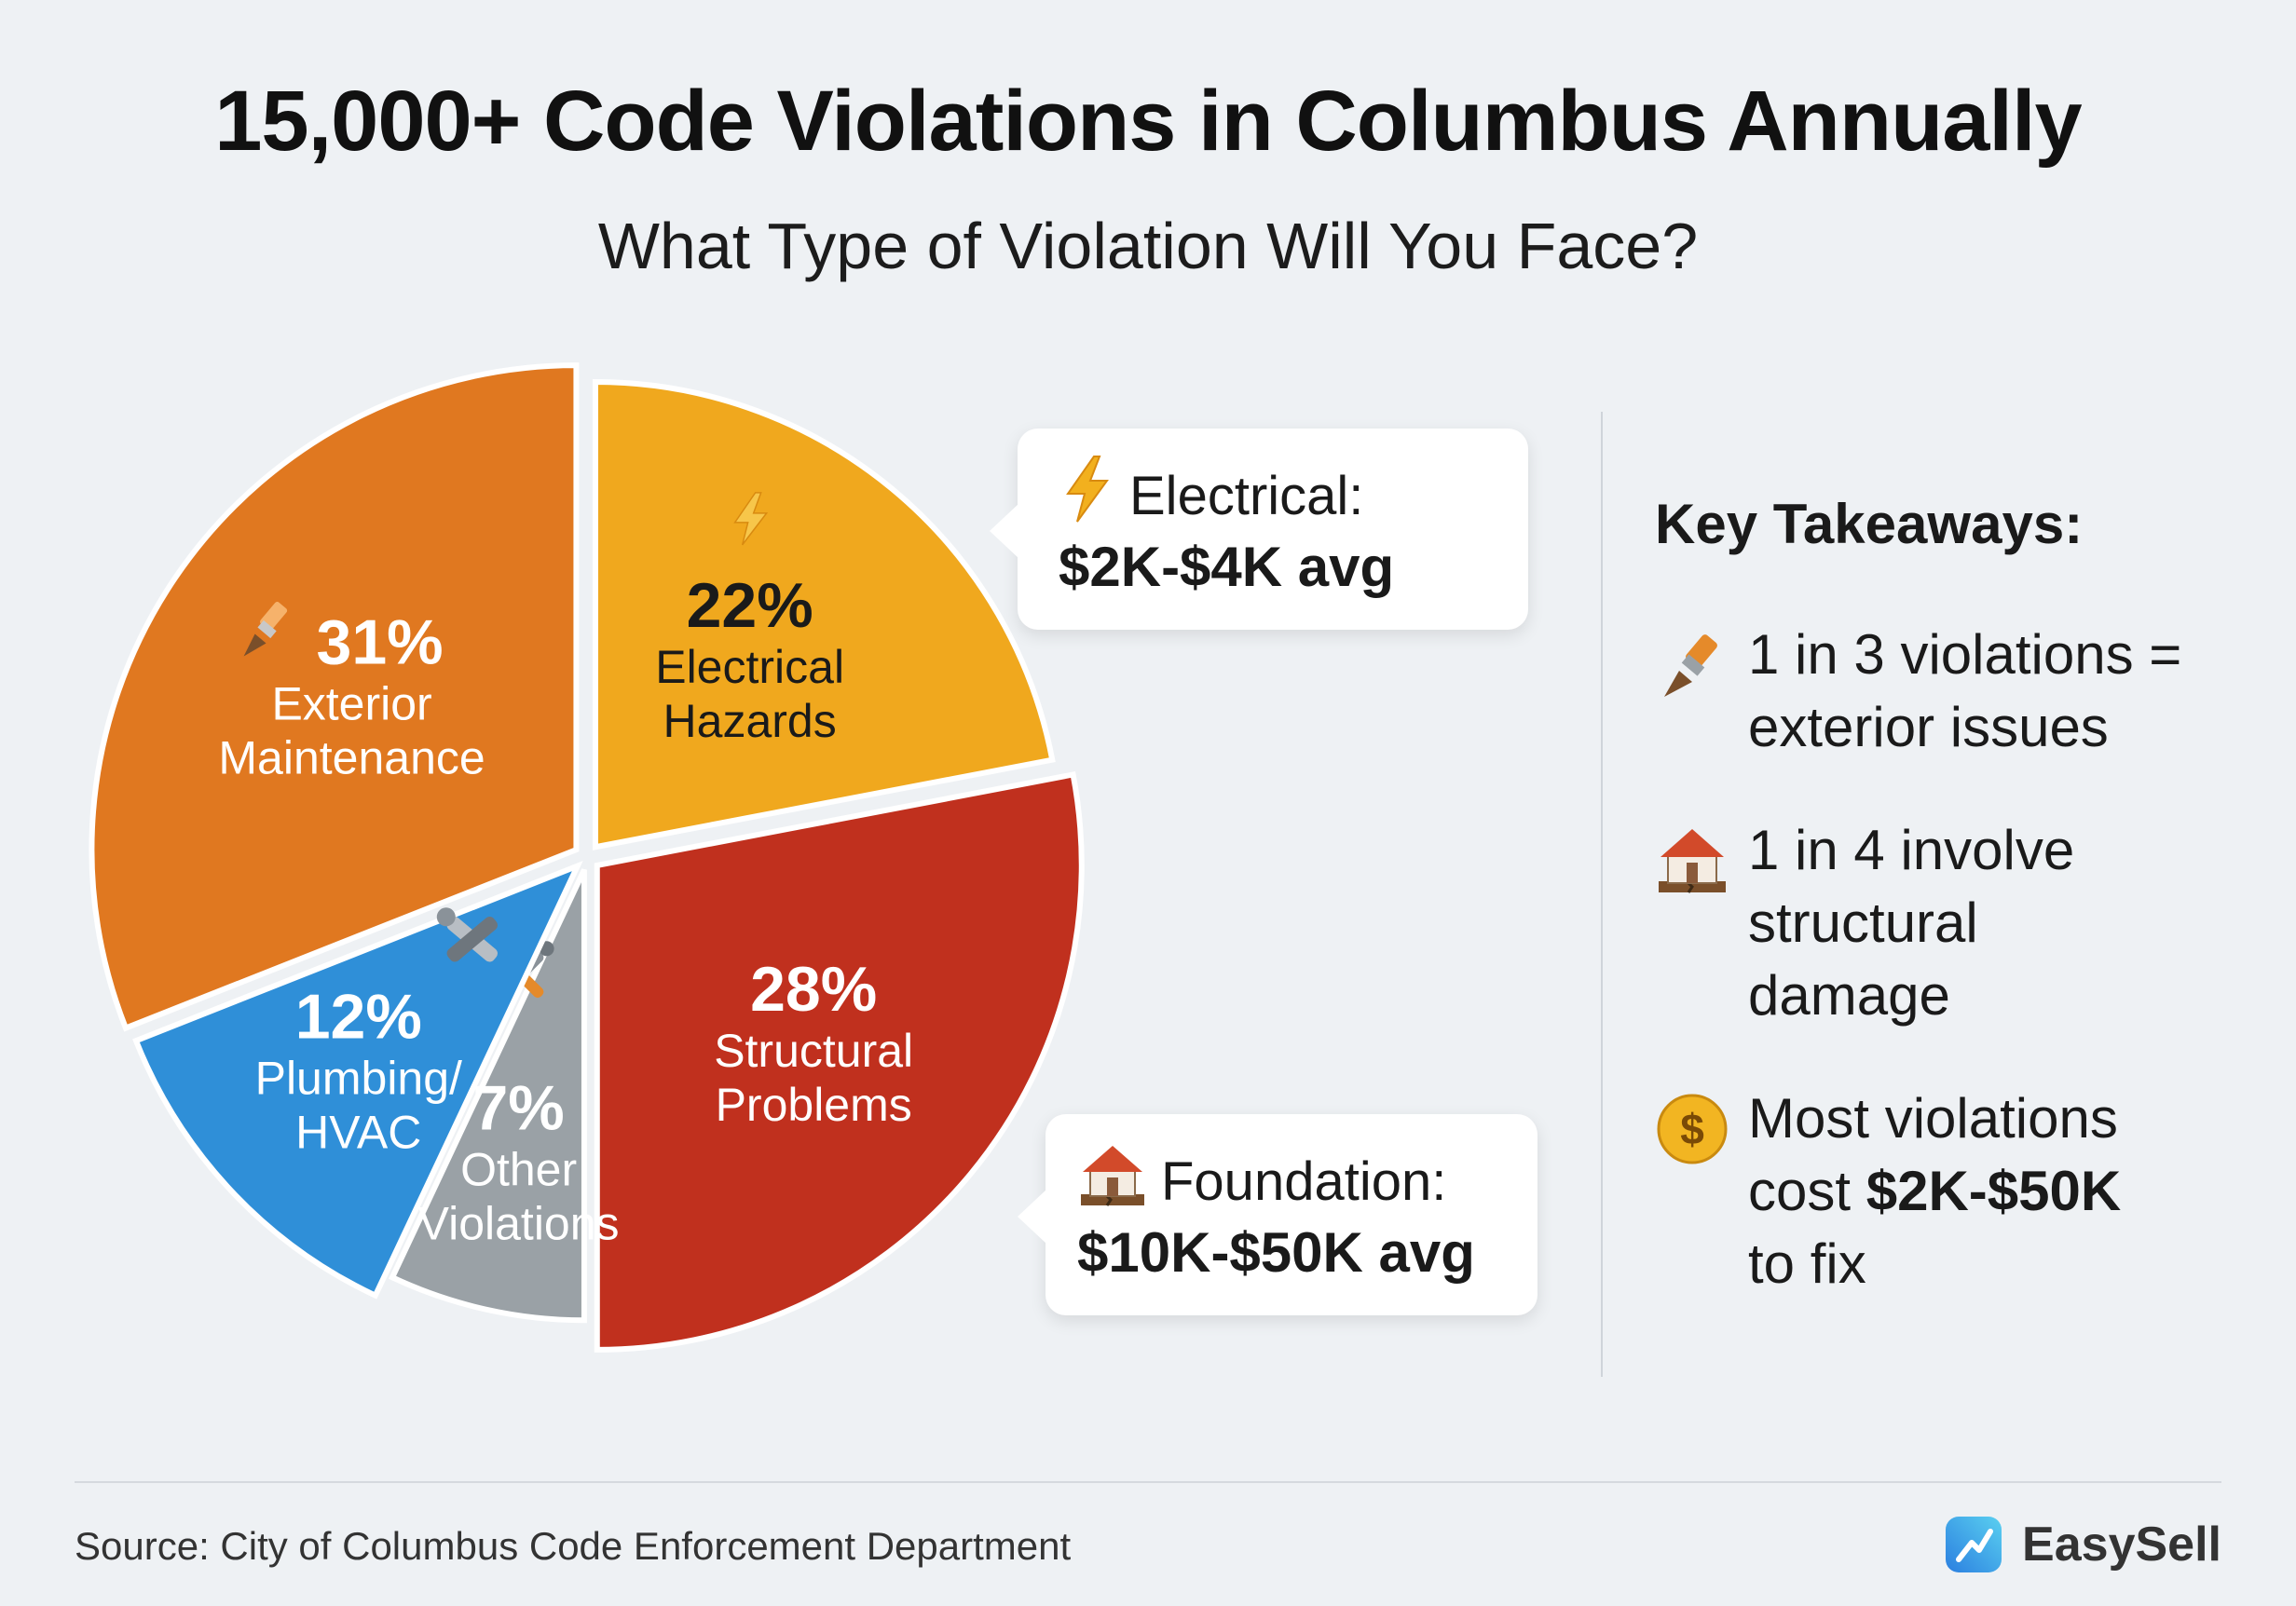 Image resolution: width=2296 pixels, height=1606 pixels. I want to click on slice-category-label: Structural, so click(813, 1051).